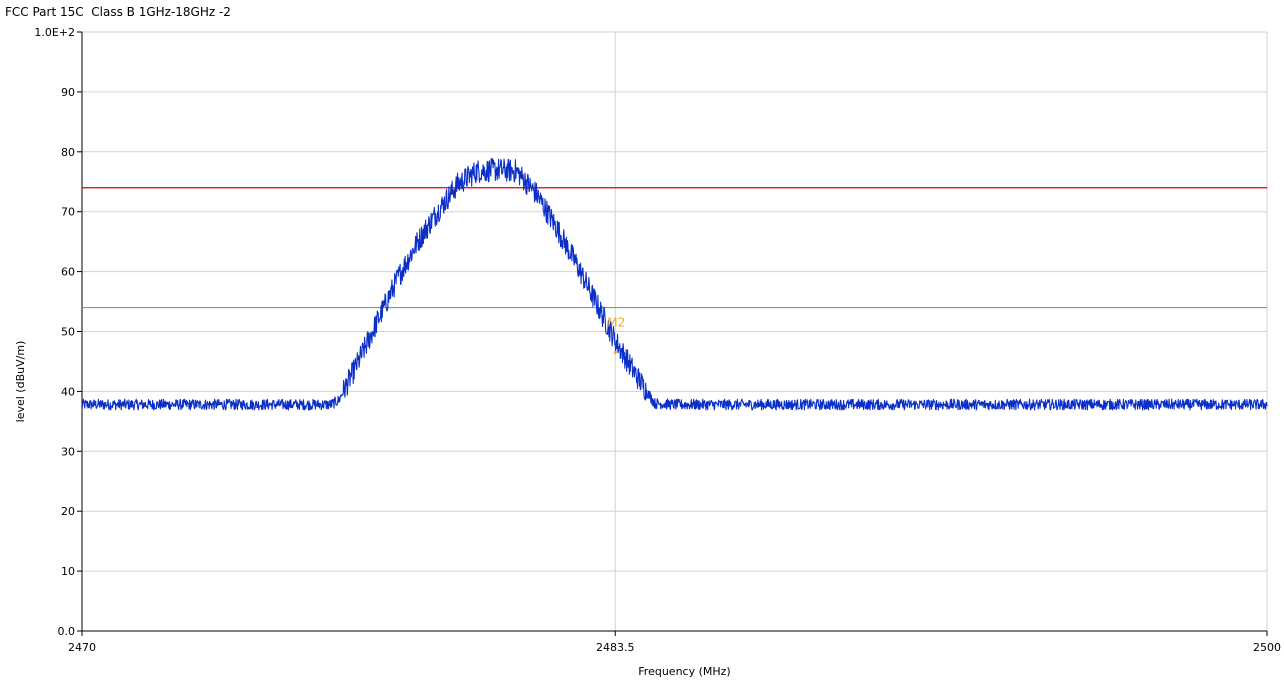 This screenshot has height=681, width=1284. What do you see at coordinates (118, 12) in the screenshot?
I see `chart-title: FCC Part 15C Class B 1GHz-18GHz -2` at bounding box center [118, 12].